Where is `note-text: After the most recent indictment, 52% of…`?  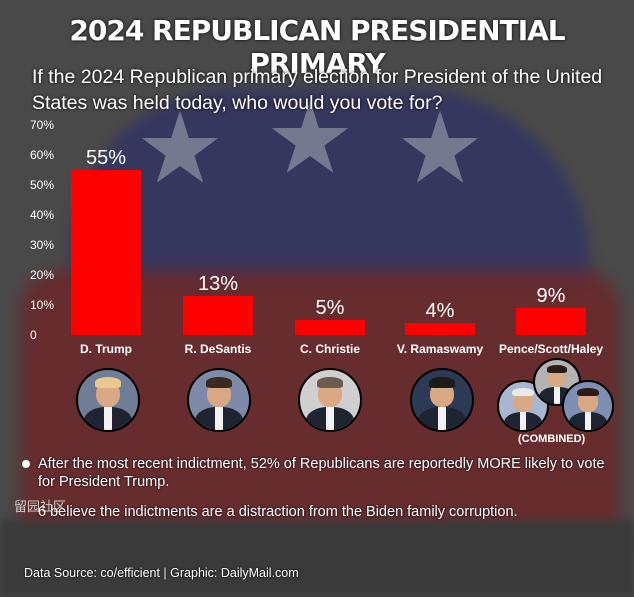
note-text: After the most recent indictment, 52% of… is located at coordinates (321, 473).